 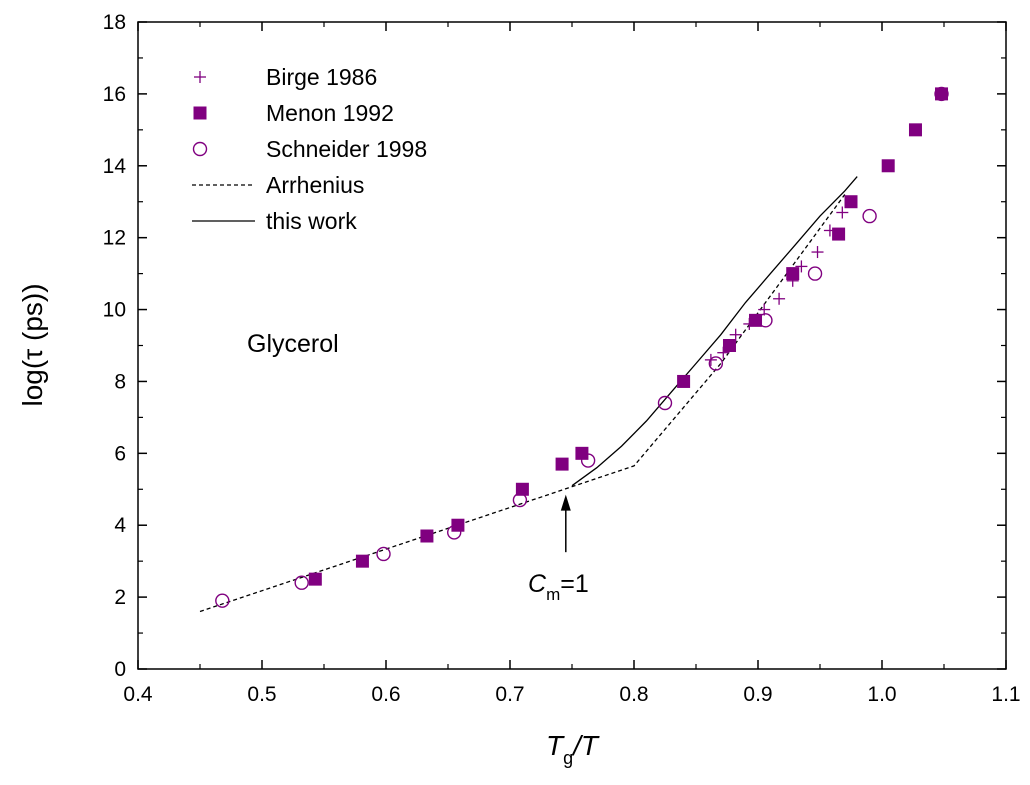 I want to click on legend-swatch-birge-1986, so click(x=200, y=77).